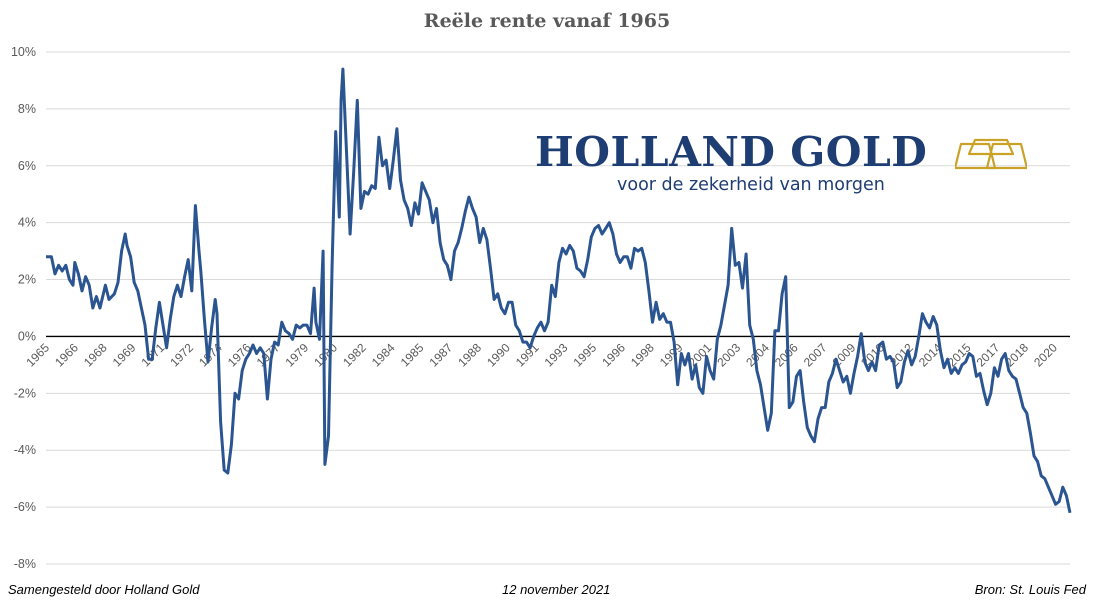  What do you see at coordinates (556, 589) in the screenshot?
I see `footer-date: 12 november 2021` at bounding box center [556, 589].